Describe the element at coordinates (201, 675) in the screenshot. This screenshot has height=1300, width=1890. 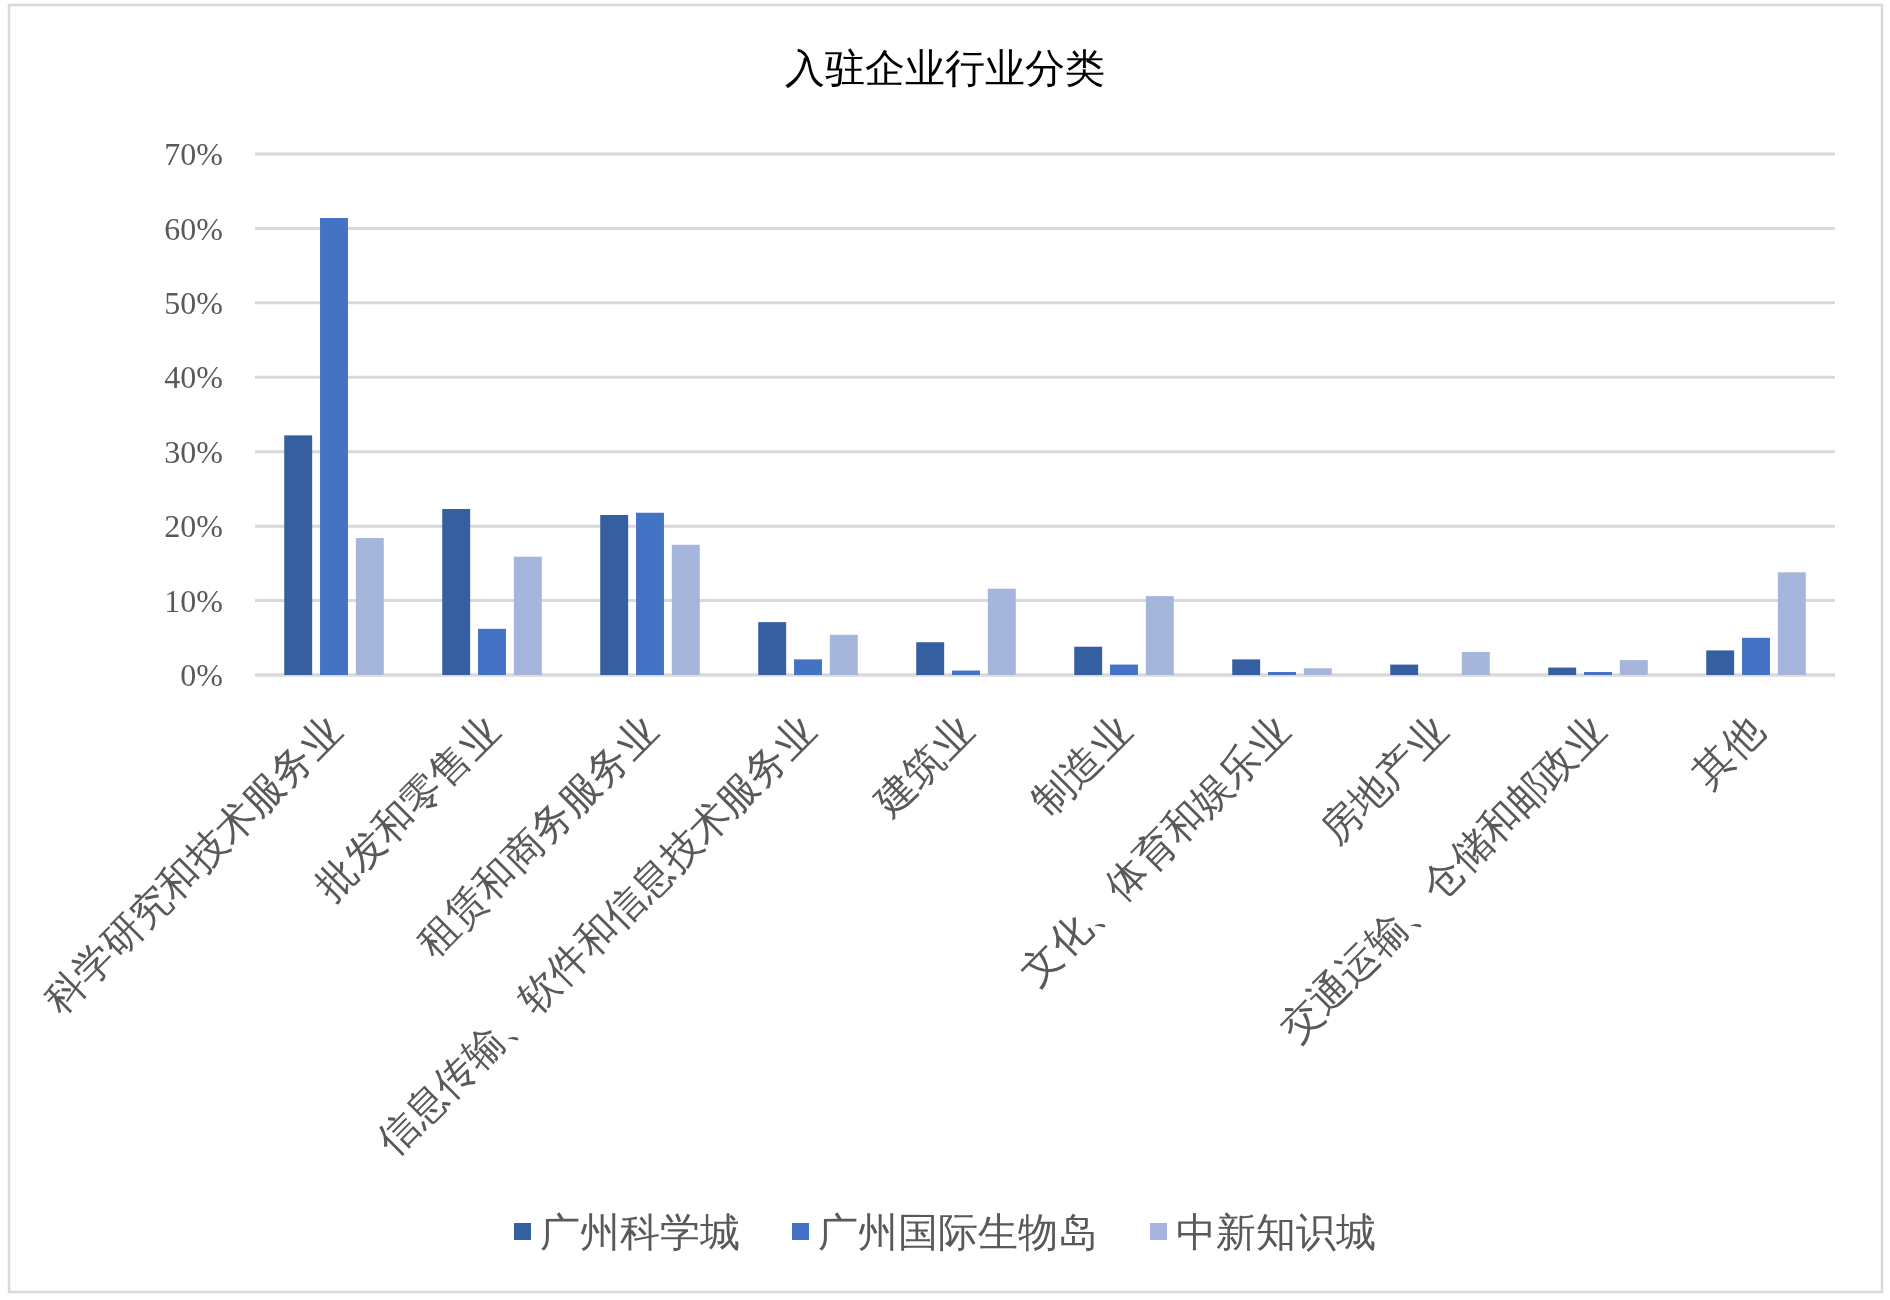
I see `y-tick-label: 0%` at that location.